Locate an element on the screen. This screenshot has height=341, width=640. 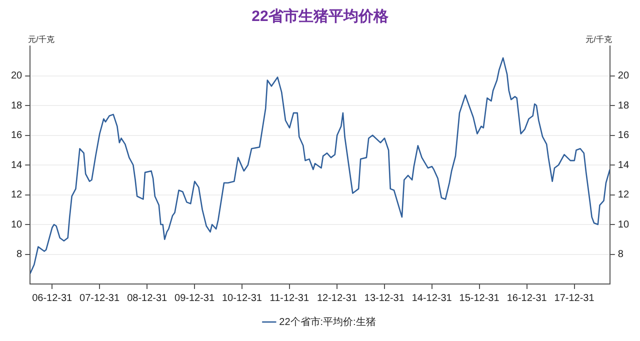
x-tick-label: 09-12-31 is located at coordinates (194, 298).